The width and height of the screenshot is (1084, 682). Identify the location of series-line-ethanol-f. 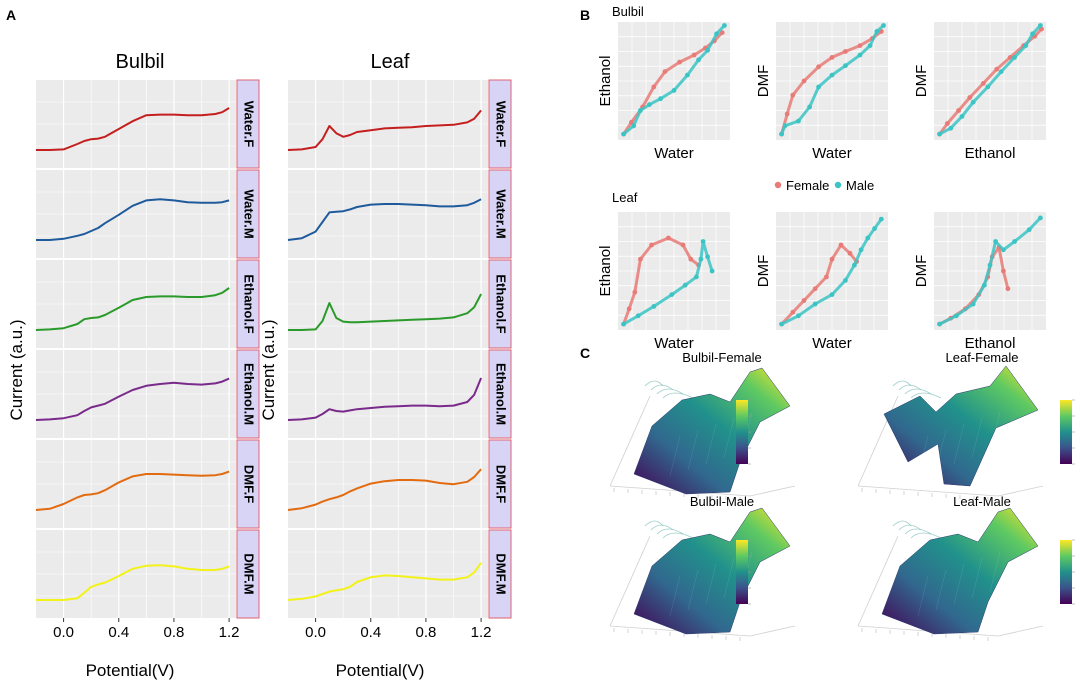
(132, 309).